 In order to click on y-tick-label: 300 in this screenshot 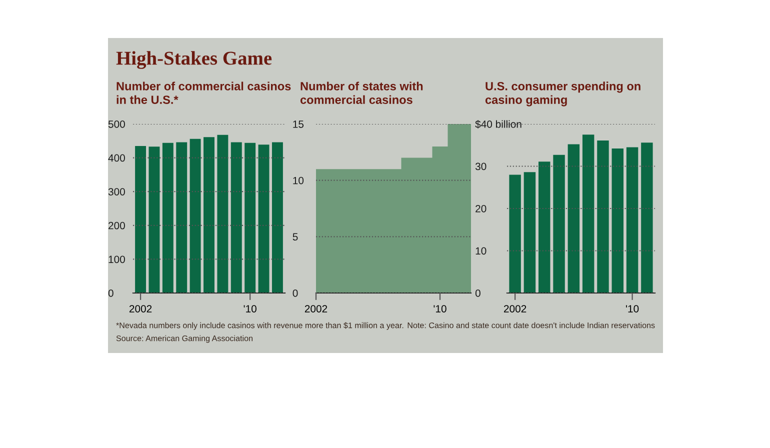, I will do `click(116, 192)`.